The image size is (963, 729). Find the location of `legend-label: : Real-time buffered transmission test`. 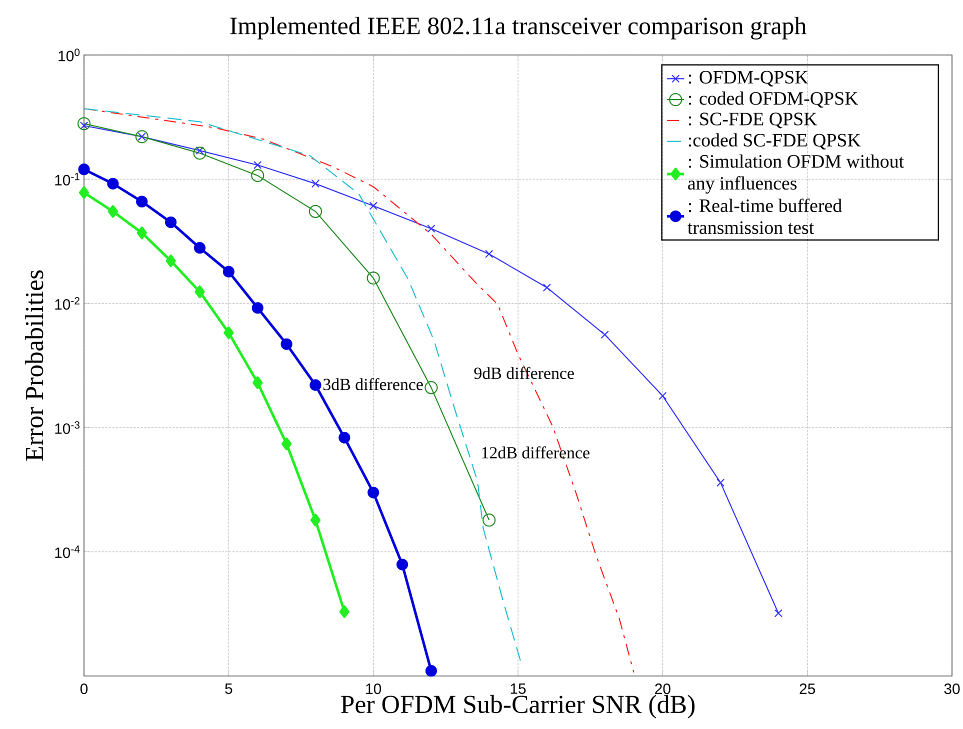

legend-label: : Real-time buffered transmission test is located at coordinates (765, 216).